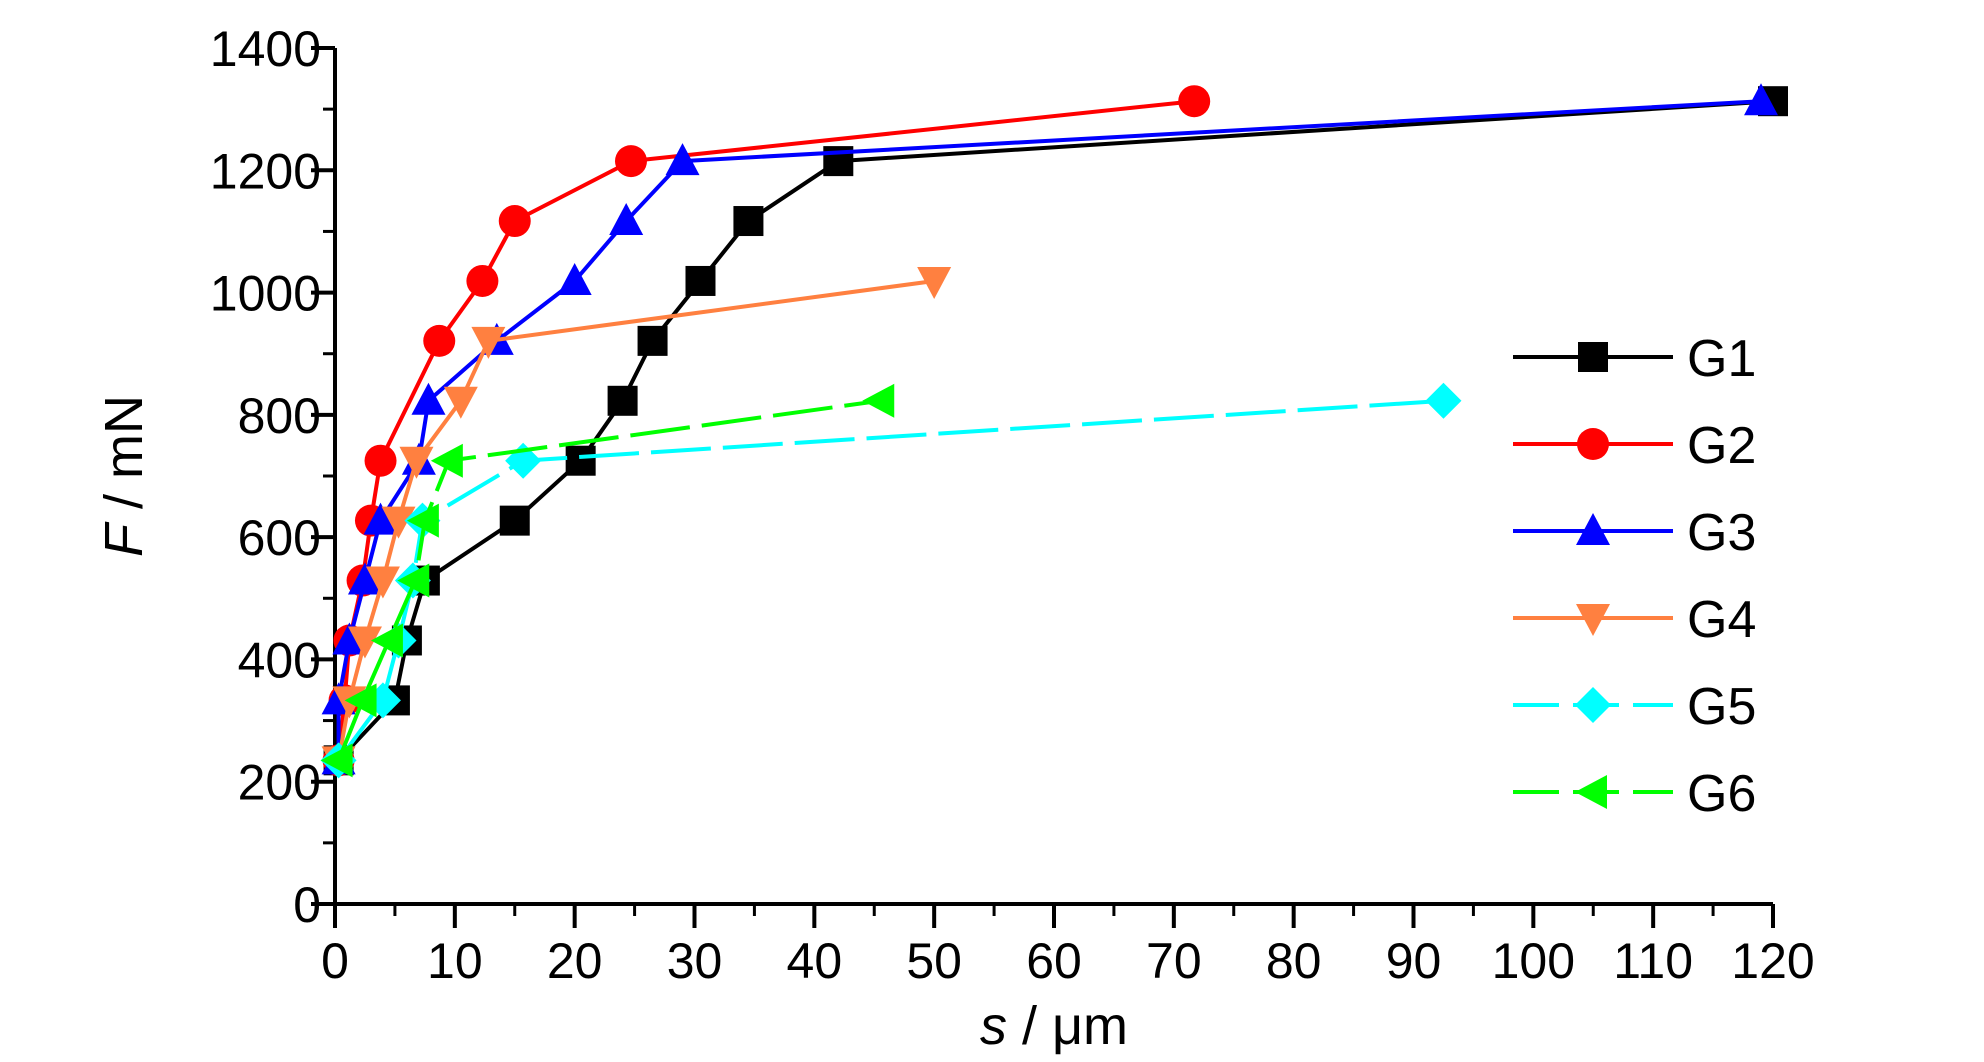  What do you see at coordinates (1634, 359) in the screenshot?
I see `legend-item-g1: G1` at bounding box center [1634, 359].